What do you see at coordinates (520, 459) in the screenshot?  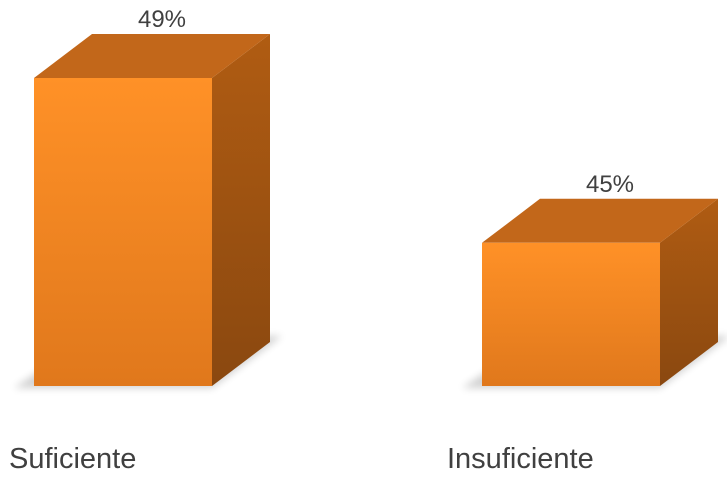 I see `category-label-insuficiente: Insuficiente` at bounding box center [520, 459].